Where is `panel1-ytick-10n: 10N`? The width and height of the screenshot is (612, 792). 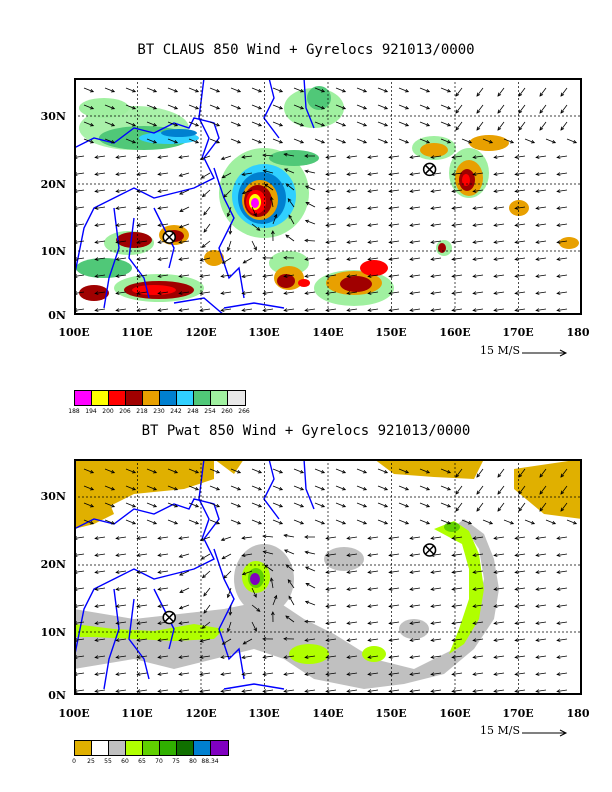 panel1-ytick-10n: 10N is located at coordinates (53, 251).